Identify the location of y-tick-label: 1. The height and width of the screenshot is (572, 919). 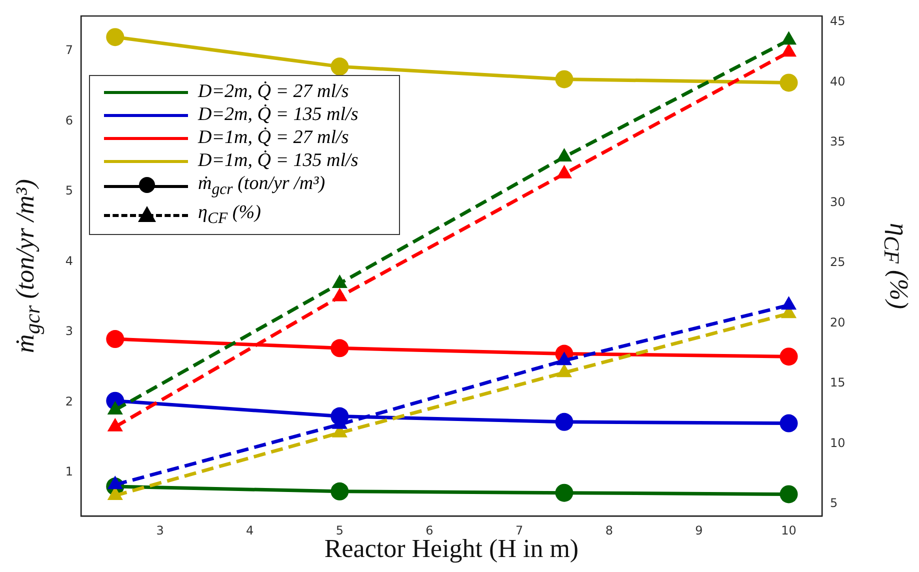
(69, 471).